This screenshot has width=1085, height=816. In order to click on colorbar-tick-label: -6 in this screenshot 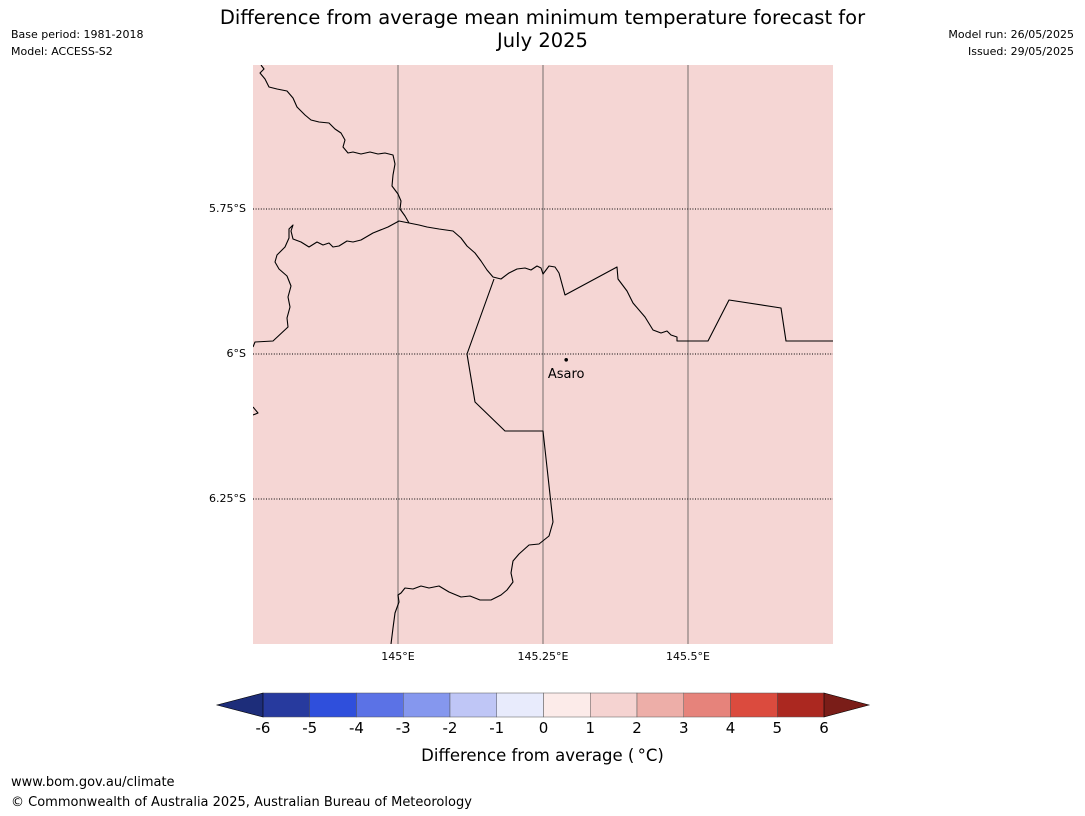, I will do `click(263, 728)`.